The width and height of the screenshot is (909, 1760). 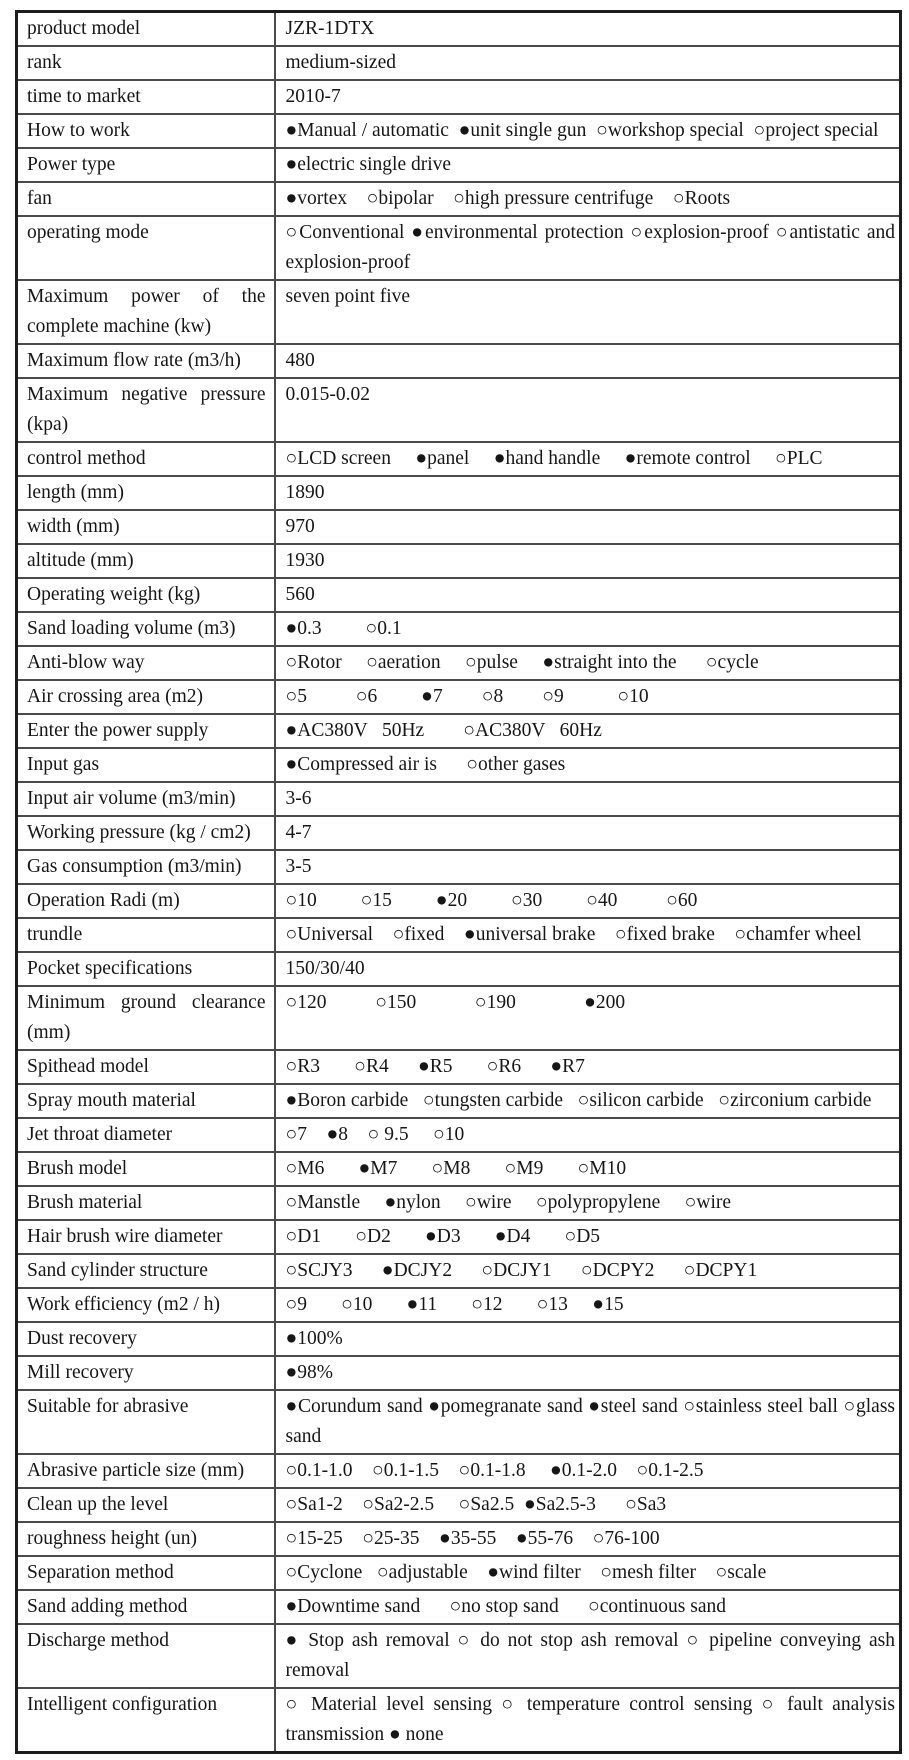 What do you see at coordinates (145, 1720) in the screenshot?
I see `row-label: Intelligent configuration` at bounding box center [145, 1720].